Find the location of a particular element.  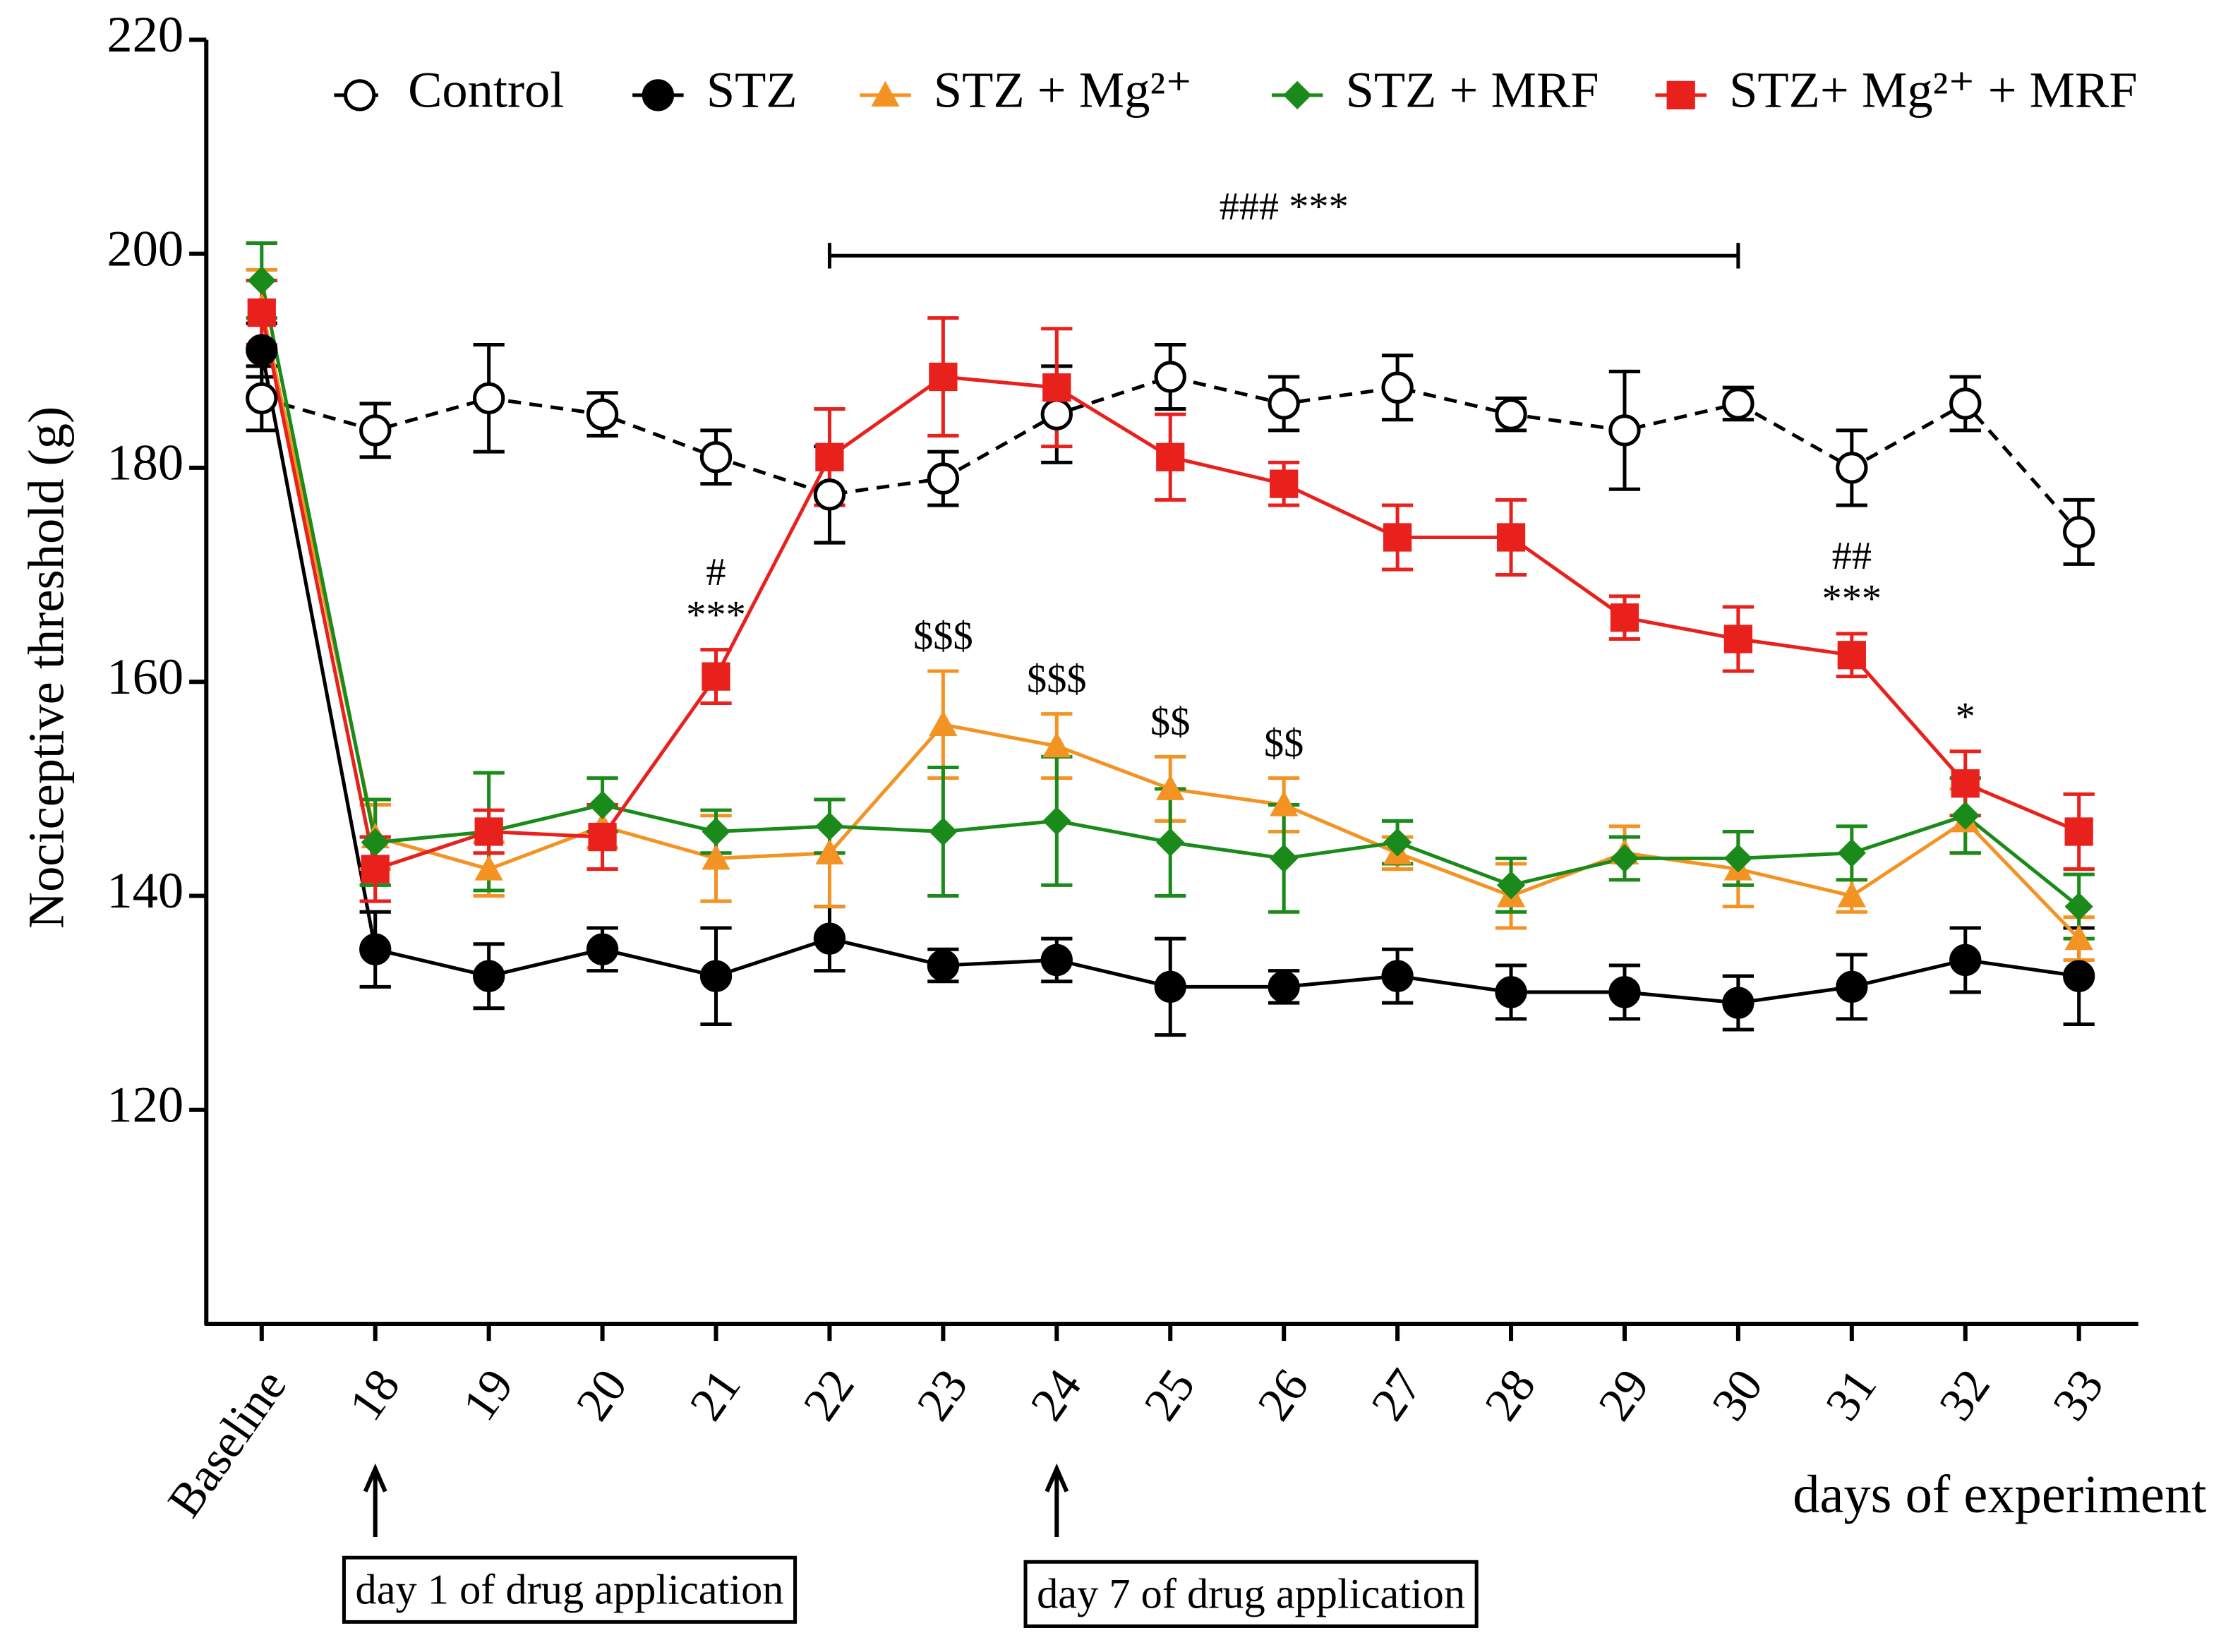

x-tick-label: 32 is located at coordinates (1965, 1395).